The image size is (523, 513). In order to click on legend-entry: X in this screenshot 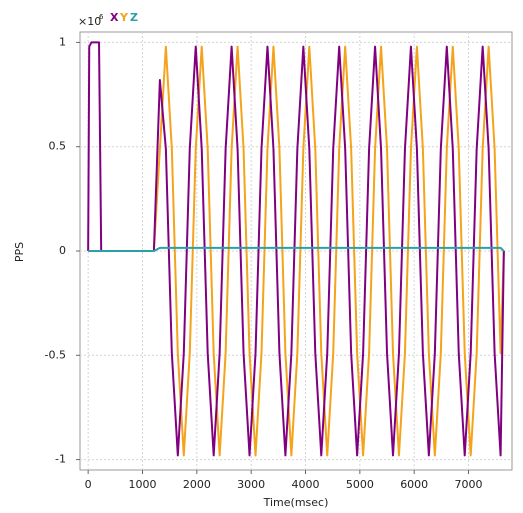, I will do `click(114, 17)`.